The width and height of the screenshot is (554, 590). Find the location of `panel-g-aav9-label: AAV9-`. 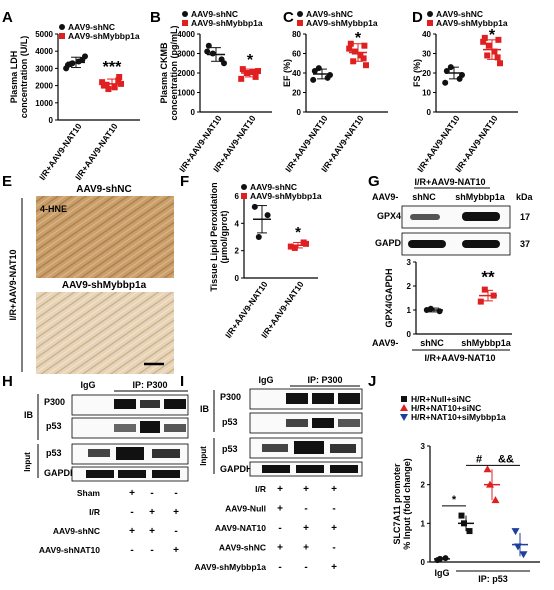

panel-g-aav9-label: AAV9- is located at coordinates (385, 197).